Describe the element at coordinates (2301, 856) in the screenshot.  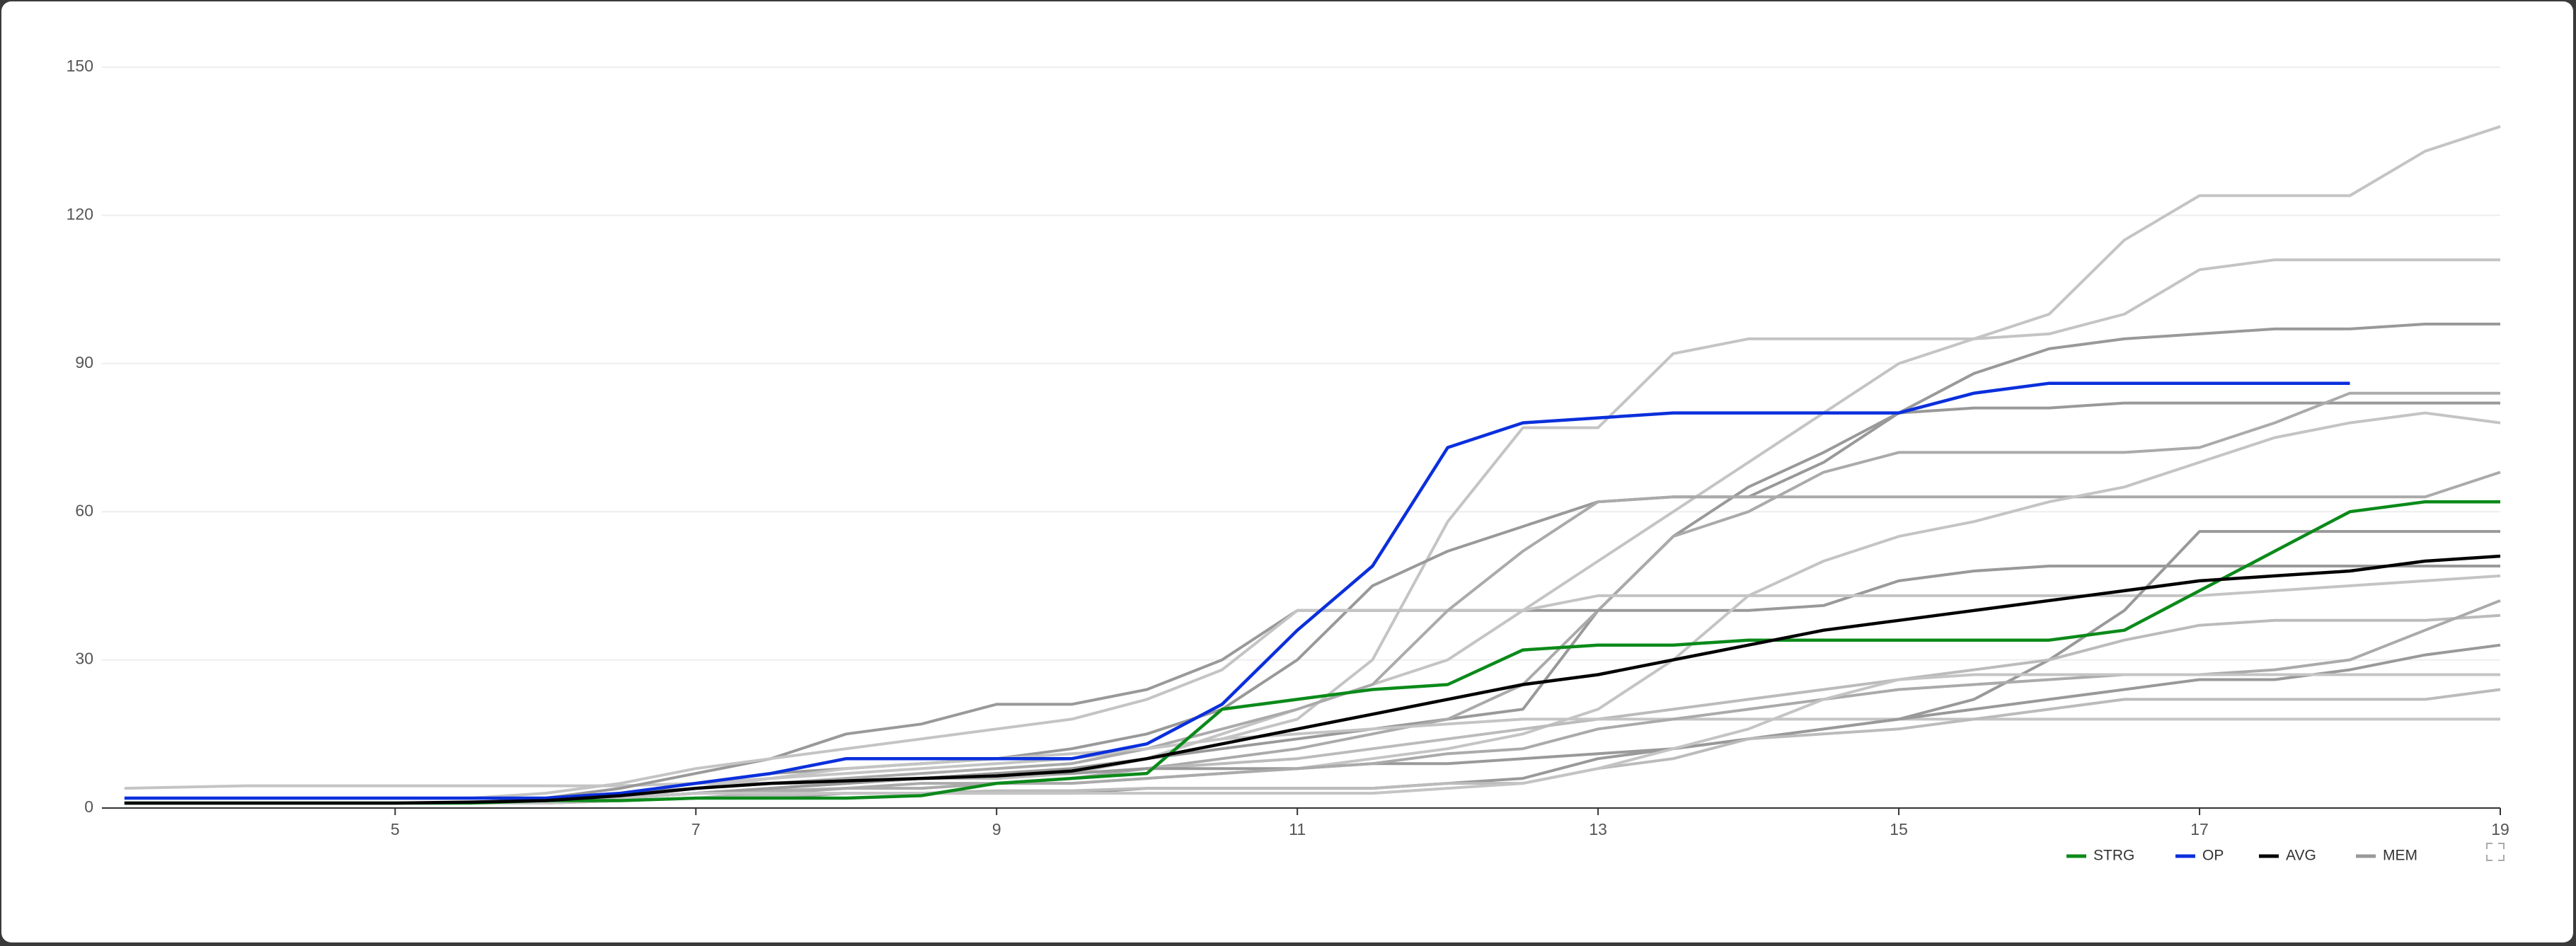
I see `legend-label: AVG` at that location.